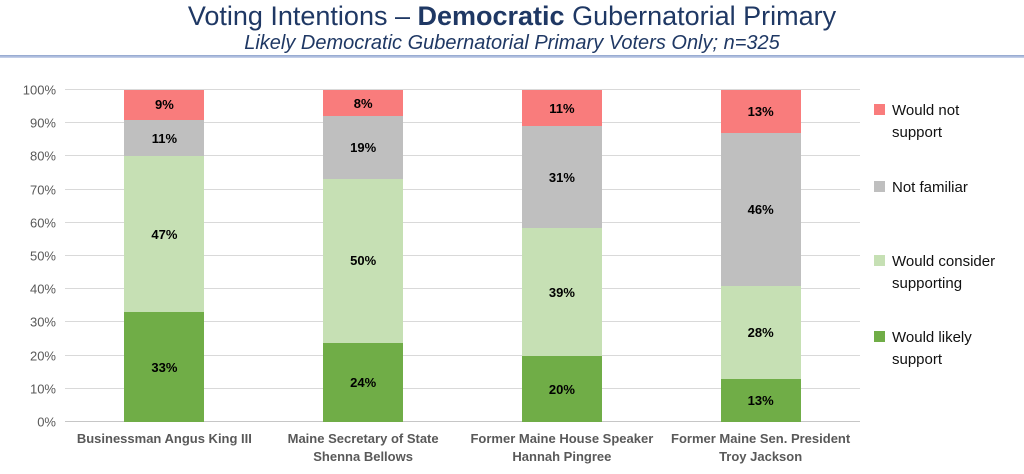  I want to click on y-tick-label: 40%, so click(42, 289).